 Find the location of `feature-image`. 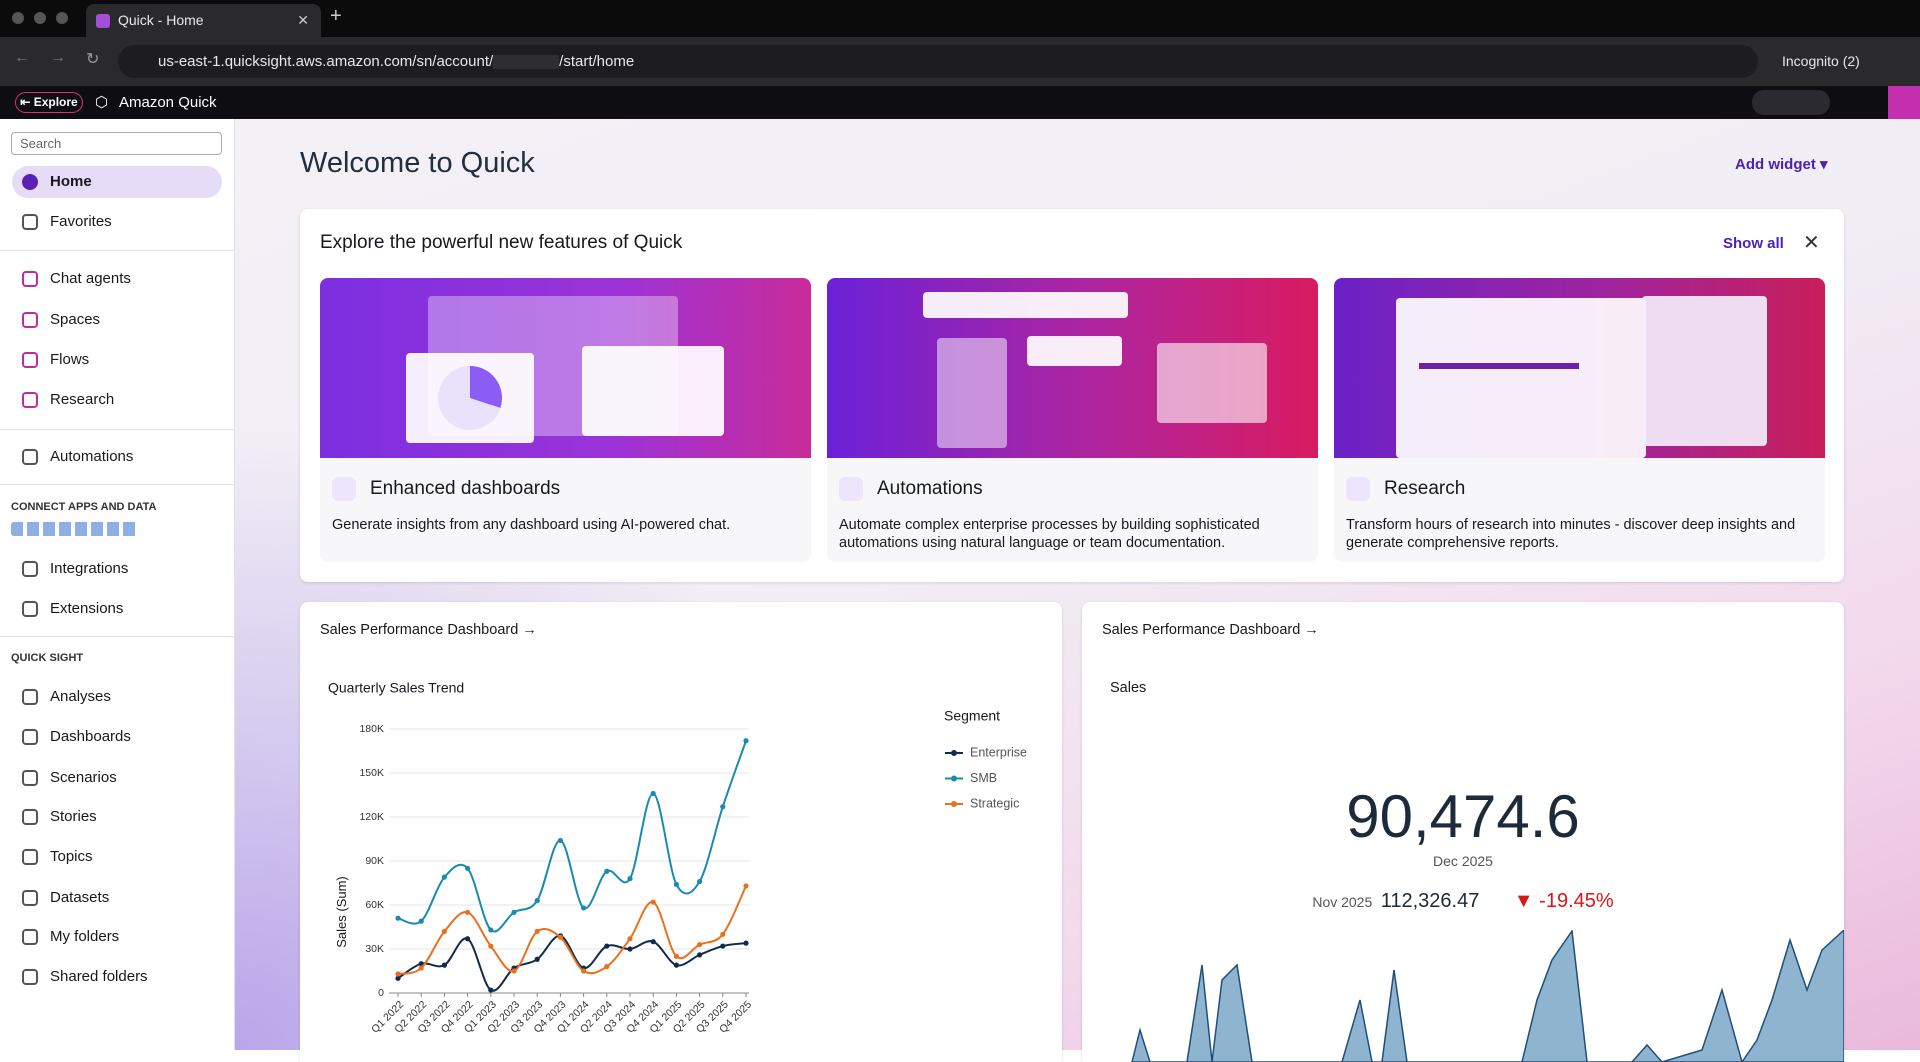

feature-image is located at coordinates (1072, 368).